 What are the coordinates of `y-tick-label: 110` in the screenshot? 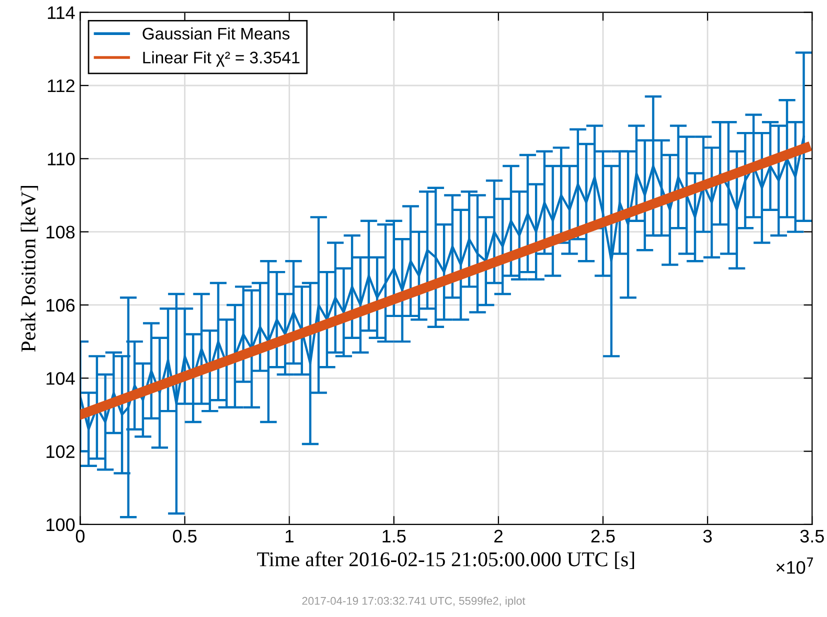 It's located at (61, 159).